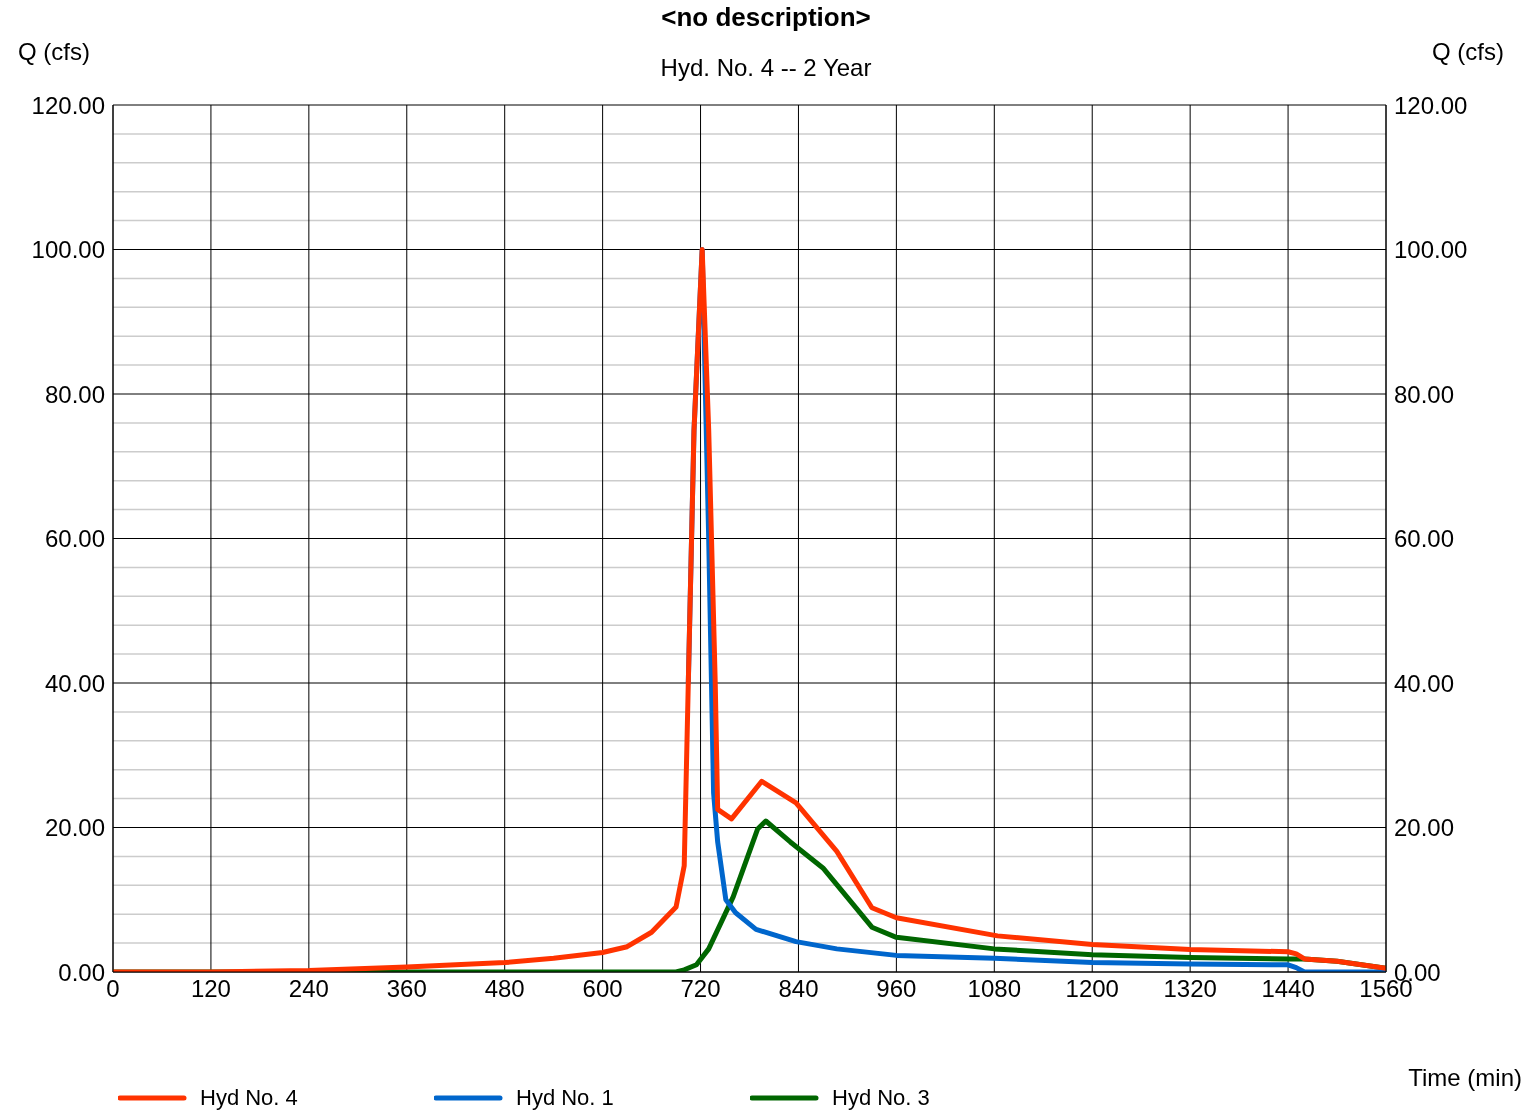 The image size is (1532, 1116). What do you see at coordinates (766, 67) in the screenshot?
I see `chart-subtitle: Hyd. No. 4 -- 2 Year` at bounding box center [766, 67].